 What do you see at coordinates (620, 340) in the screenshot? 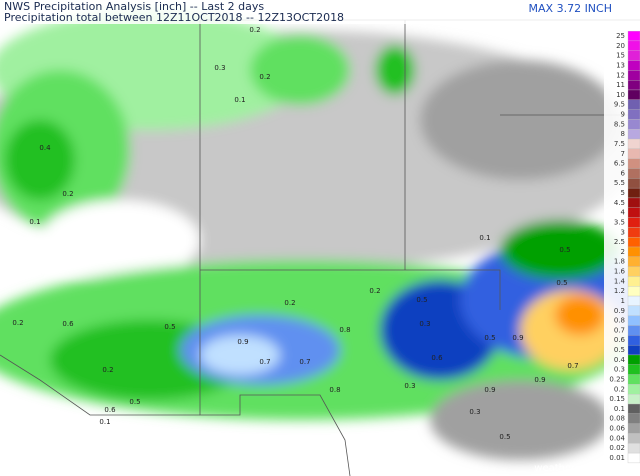
I see `legend-label: 0.6` at bounding box center [620, 340].